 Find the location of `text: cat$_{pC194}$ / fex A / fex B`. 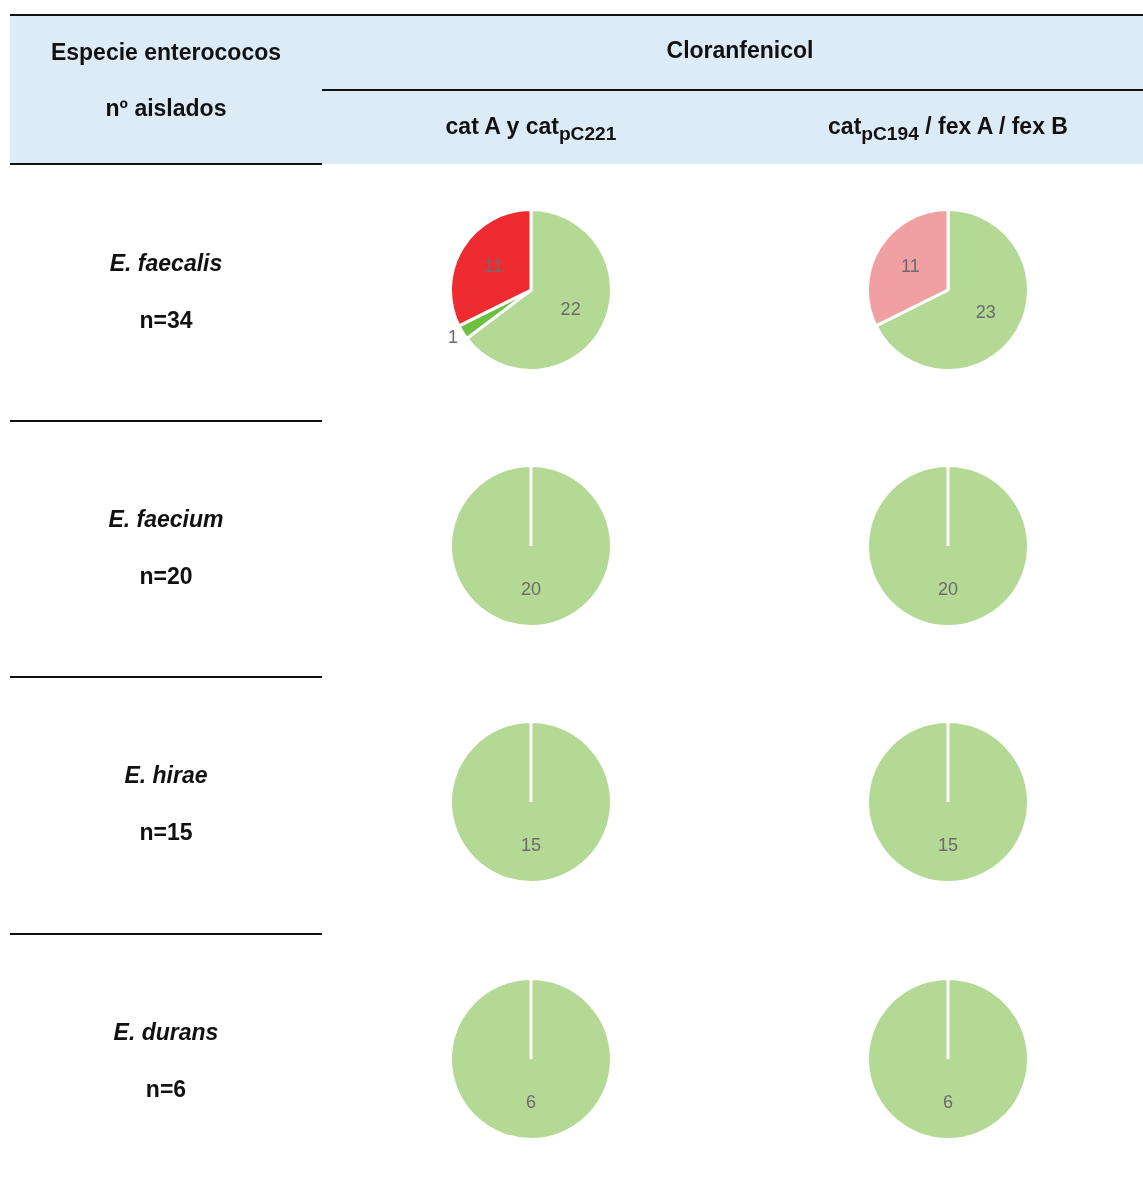

text: cat$_{pC194}$ / fex A / fex B is located at coordinates (948, 129).